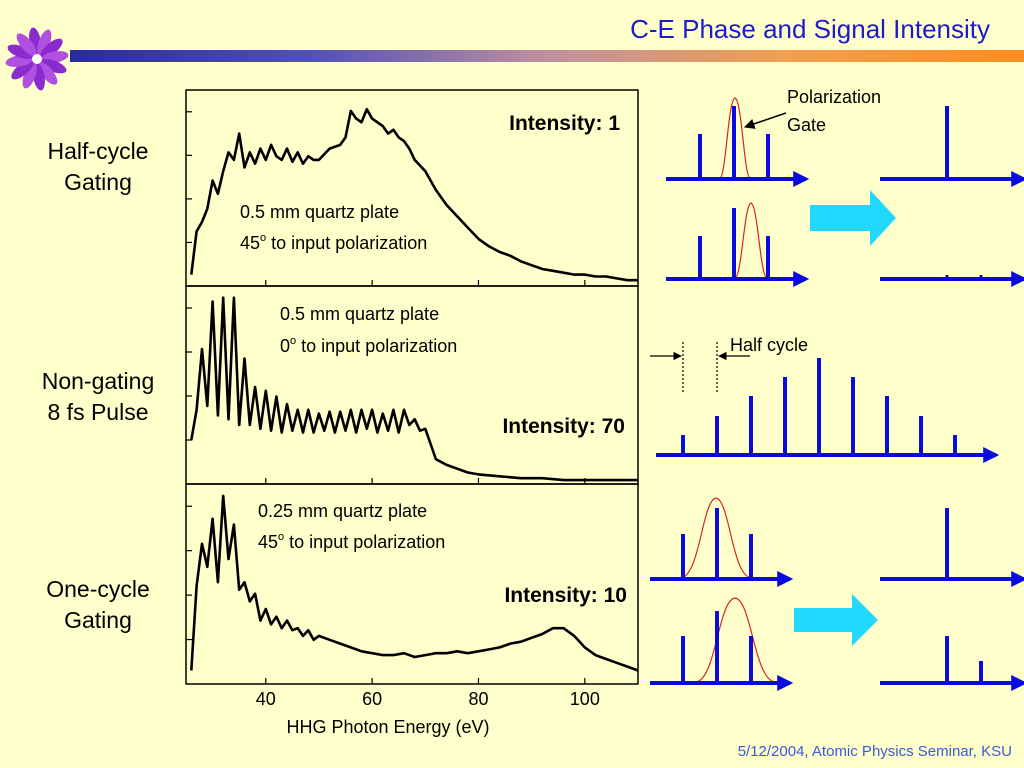 Image resolution: width=1024 pixels, height=768 pixels. I want to click on angle-label-1: 45o to input polarization, so click(333, 242).